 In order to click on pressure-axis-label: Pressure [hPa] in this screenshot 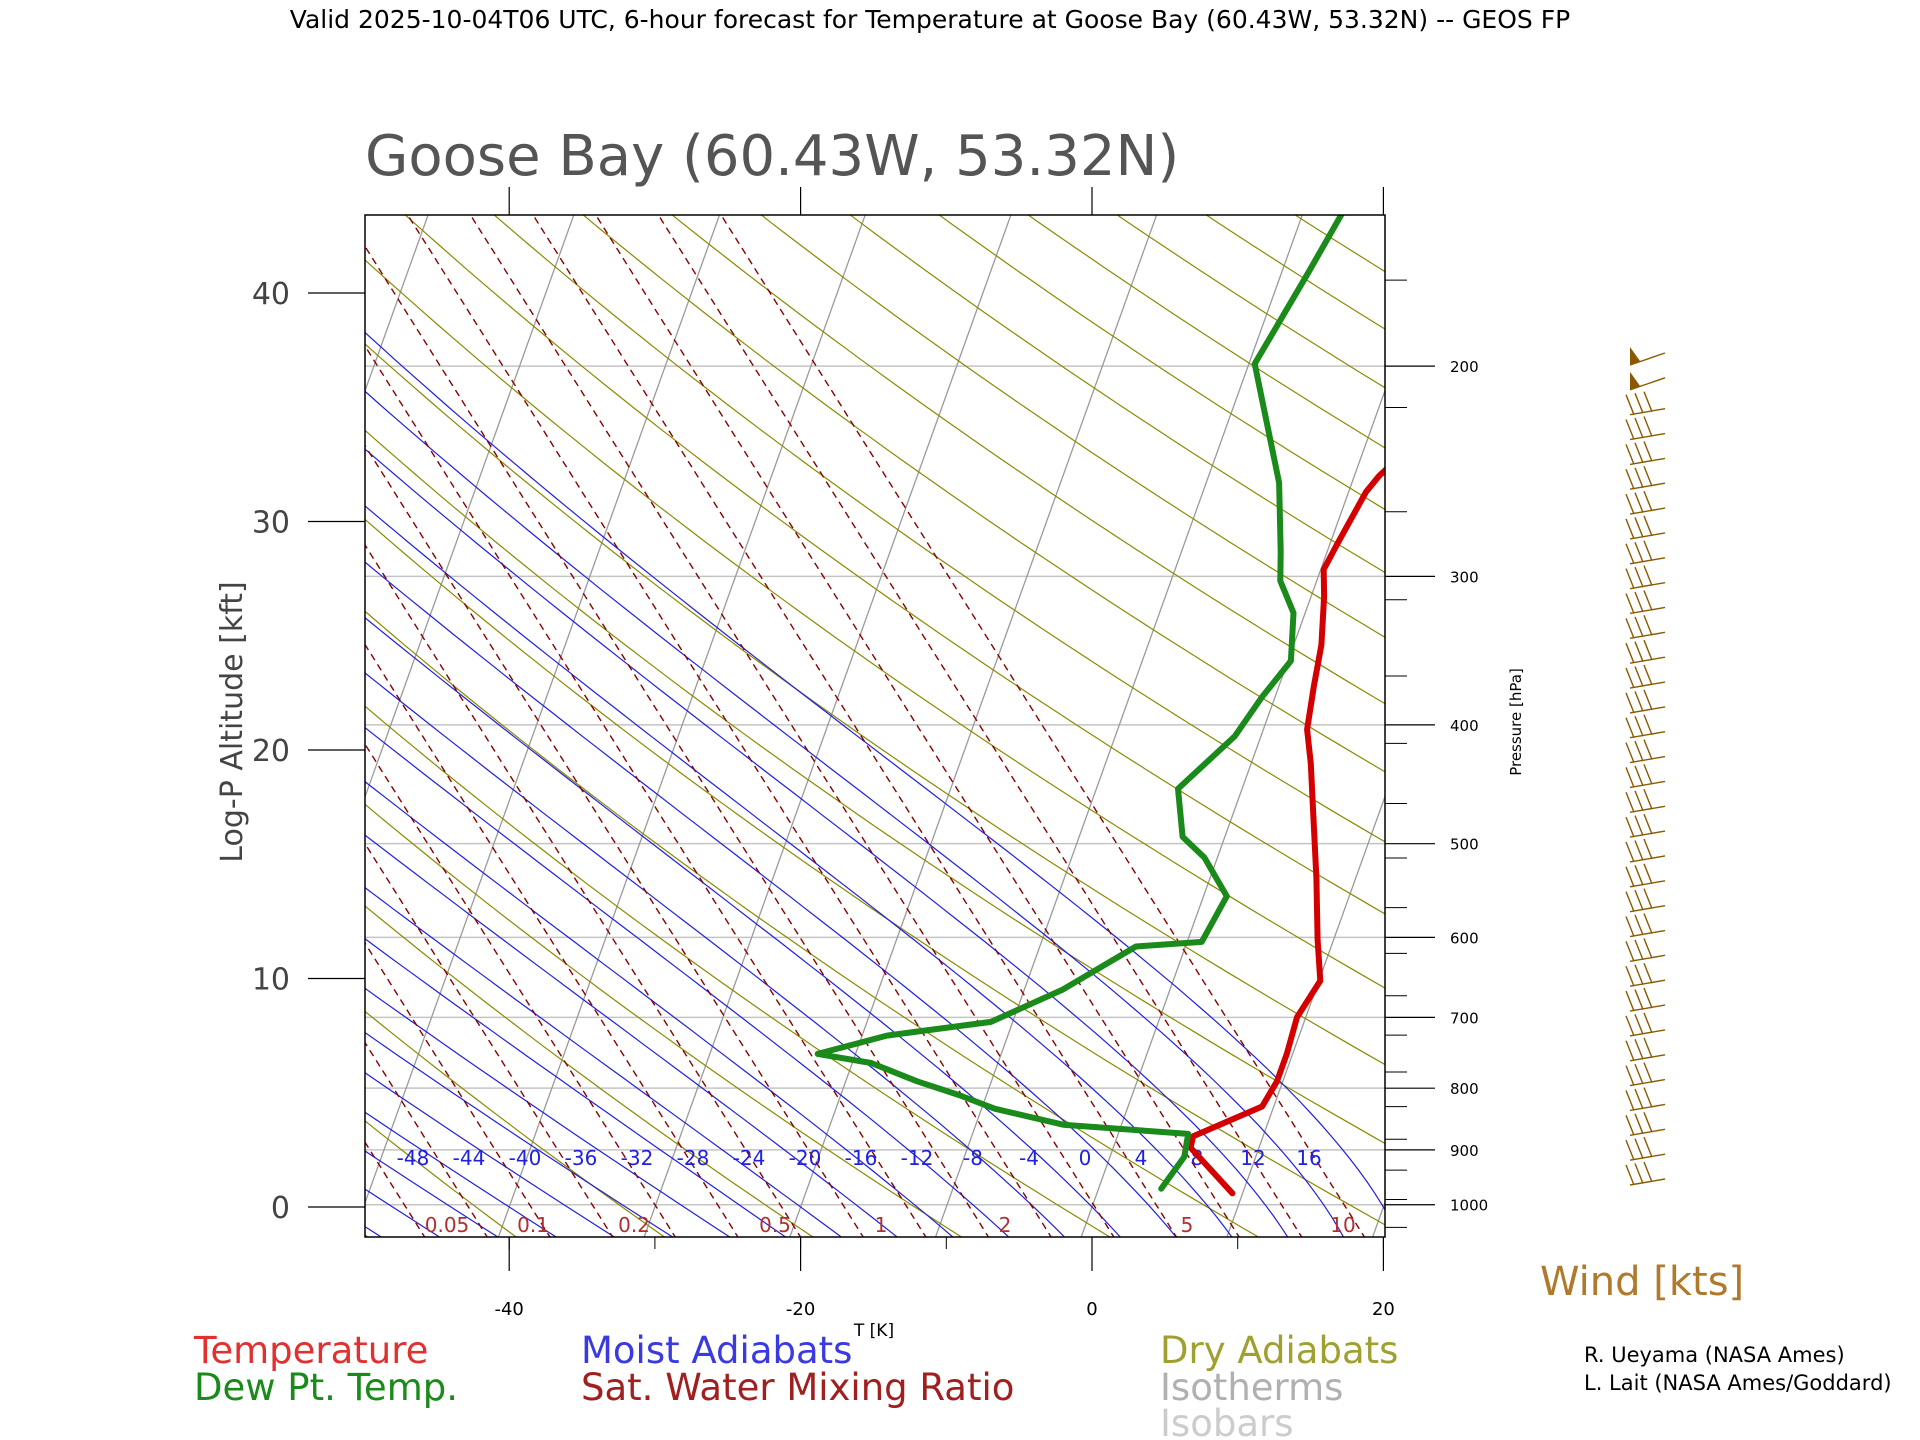, I will do `click(1516, 722)`.